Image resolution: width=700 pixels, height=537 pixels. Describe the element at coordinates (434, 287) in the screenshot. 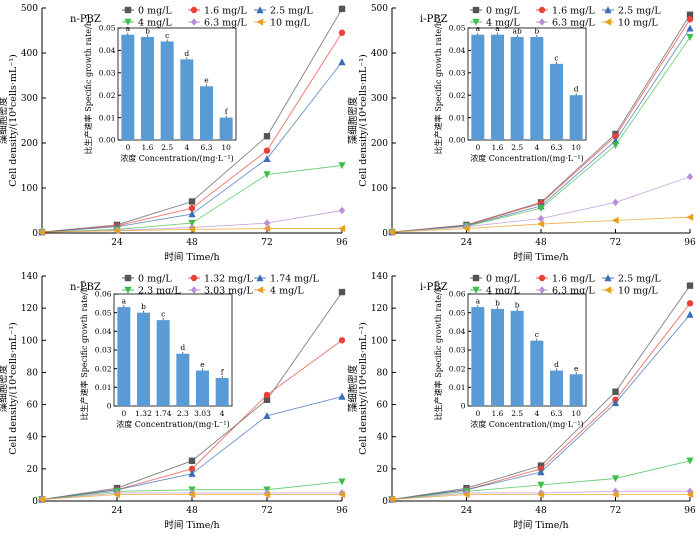

I see `panel-title: i-PBZ` at that location.